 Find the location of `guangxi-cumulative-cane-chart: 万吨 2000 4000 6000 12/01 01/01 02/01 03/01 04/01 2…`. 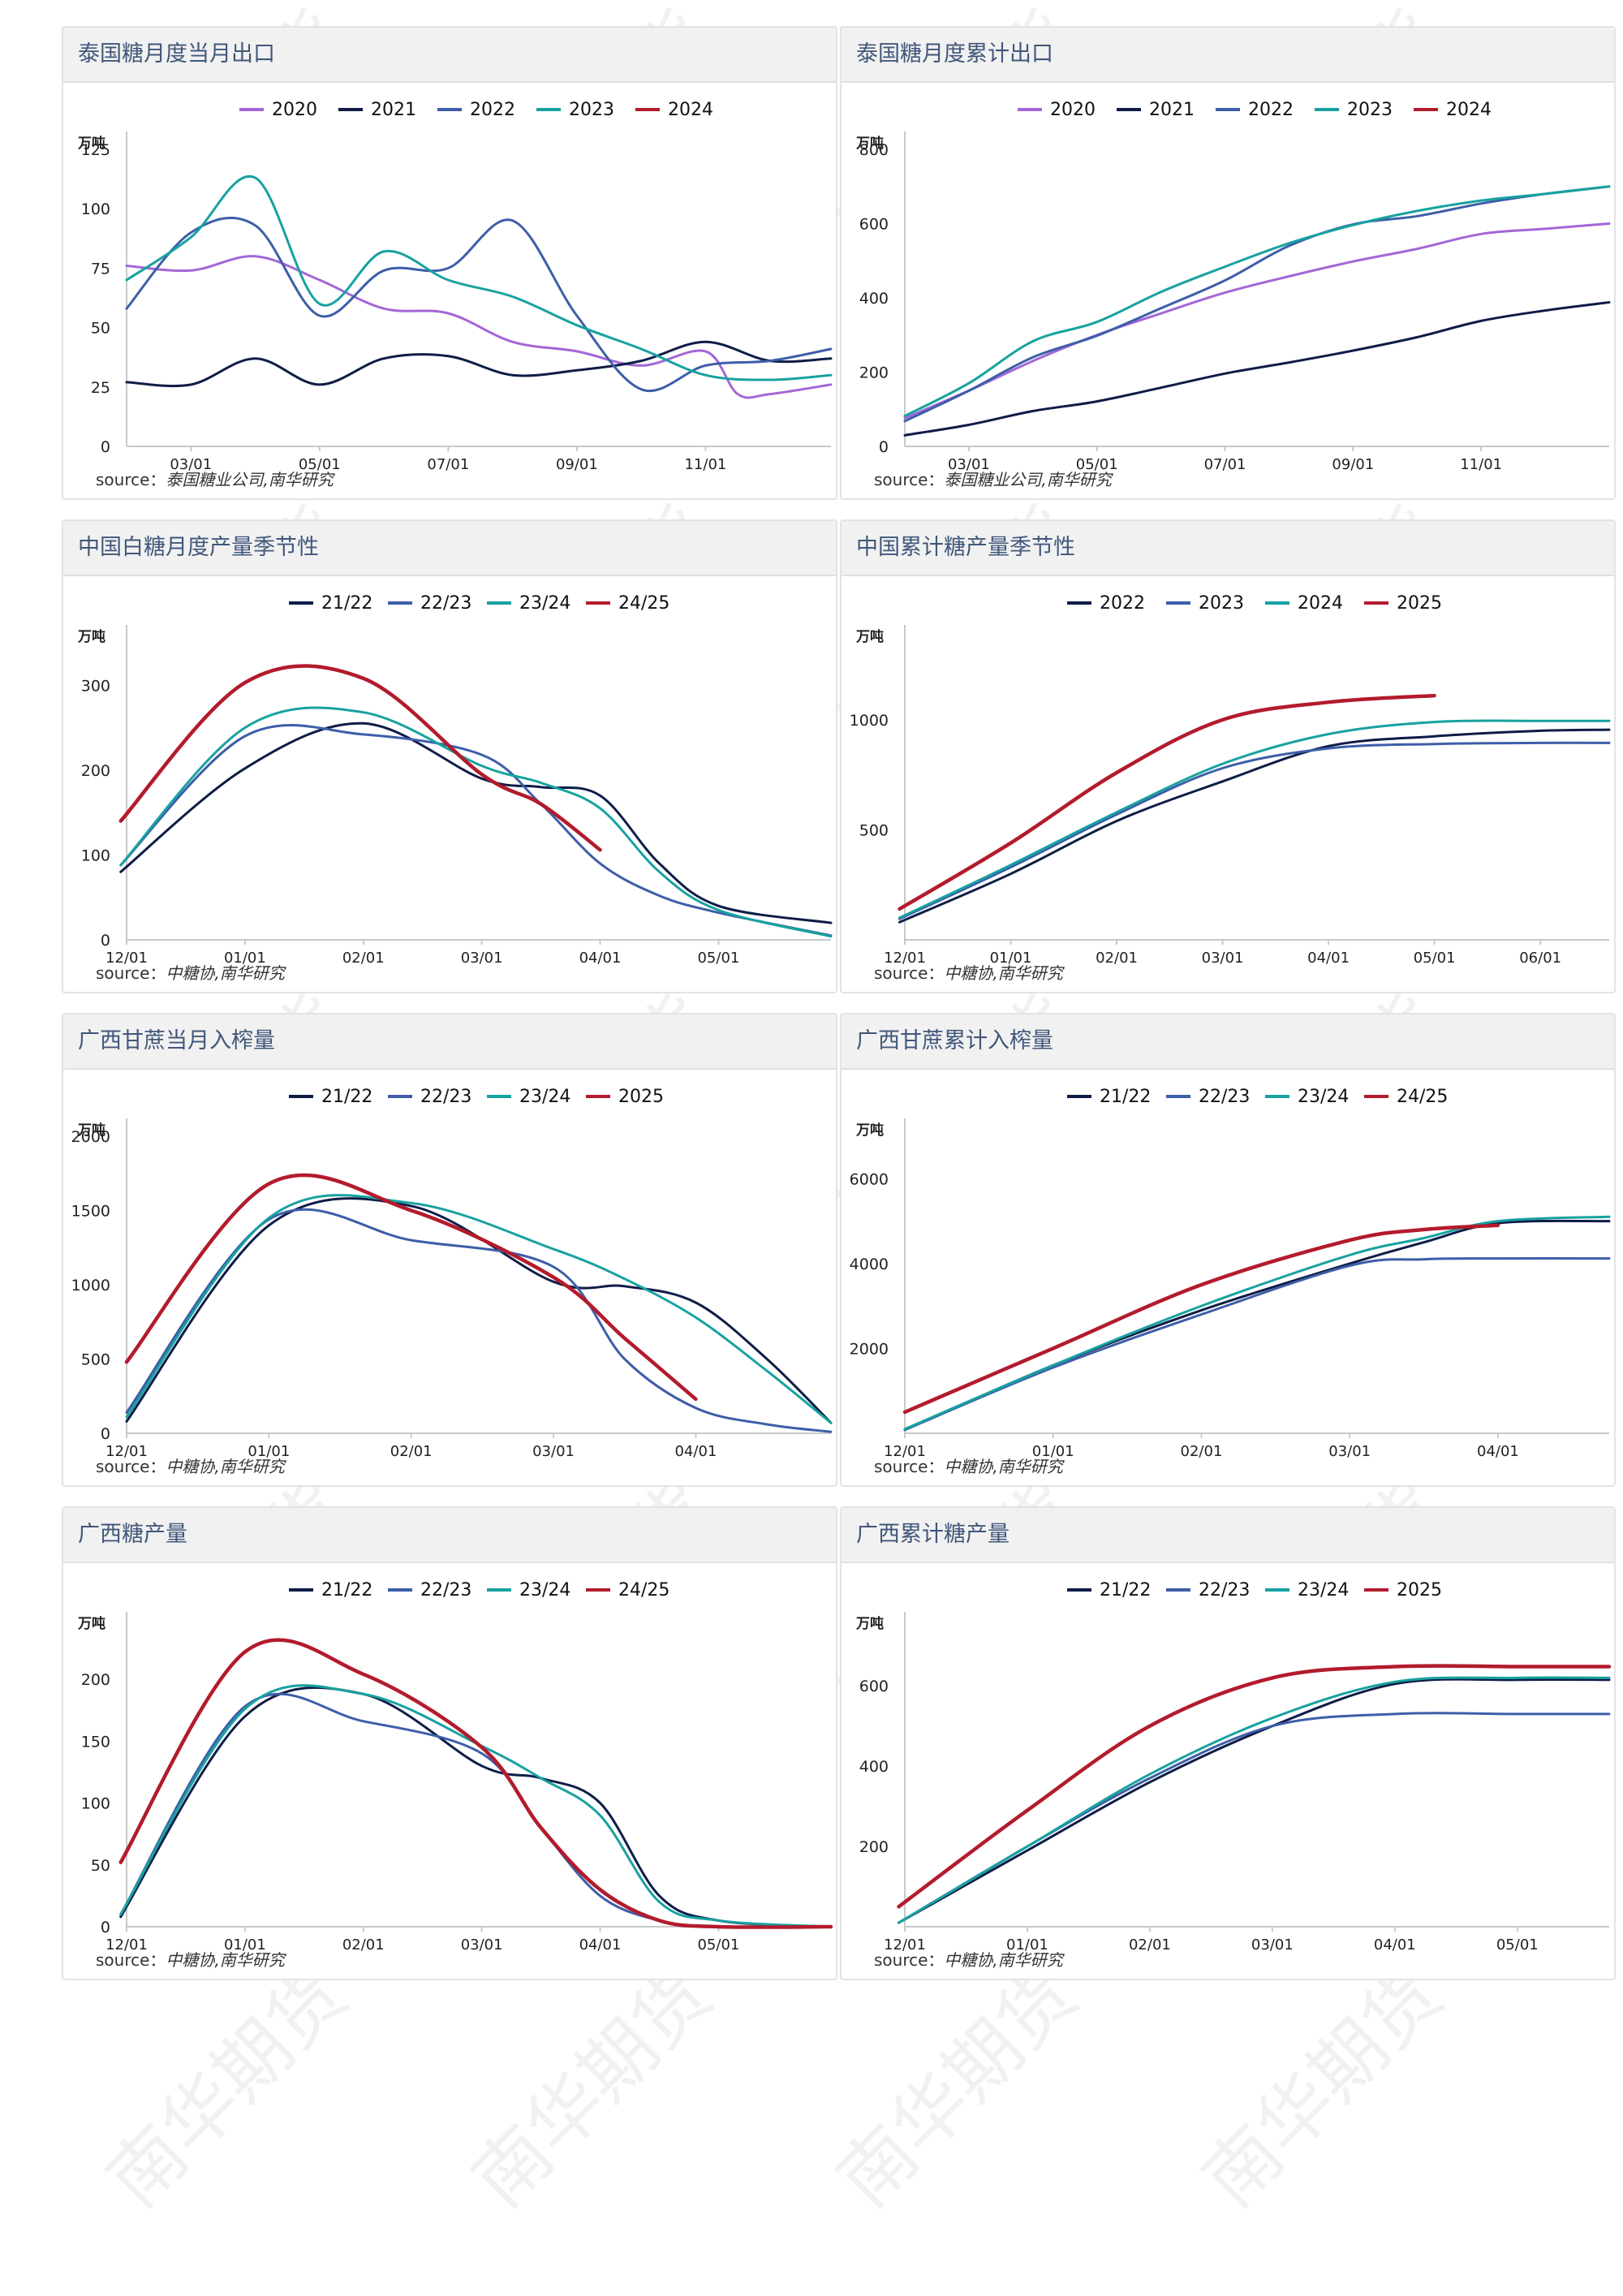

guangxi-cumulative-cane-chart: 万吨 2000 4000 6000 12/01 01/01 02/01 03/01 04/01 2… is located at coordinates (1230, 1274).